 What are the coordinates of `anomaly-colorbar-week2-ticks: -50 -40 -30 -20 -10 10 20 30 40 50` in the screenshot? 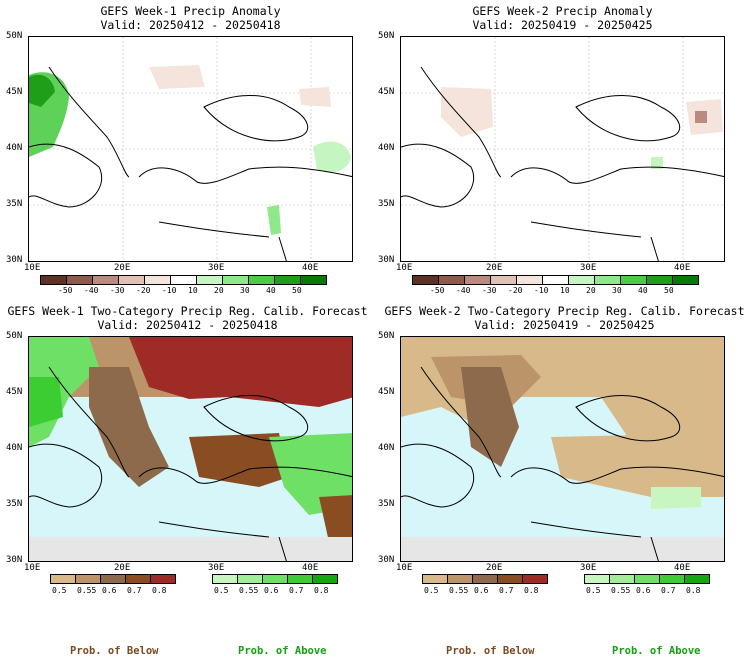 It's located at (562, 292).